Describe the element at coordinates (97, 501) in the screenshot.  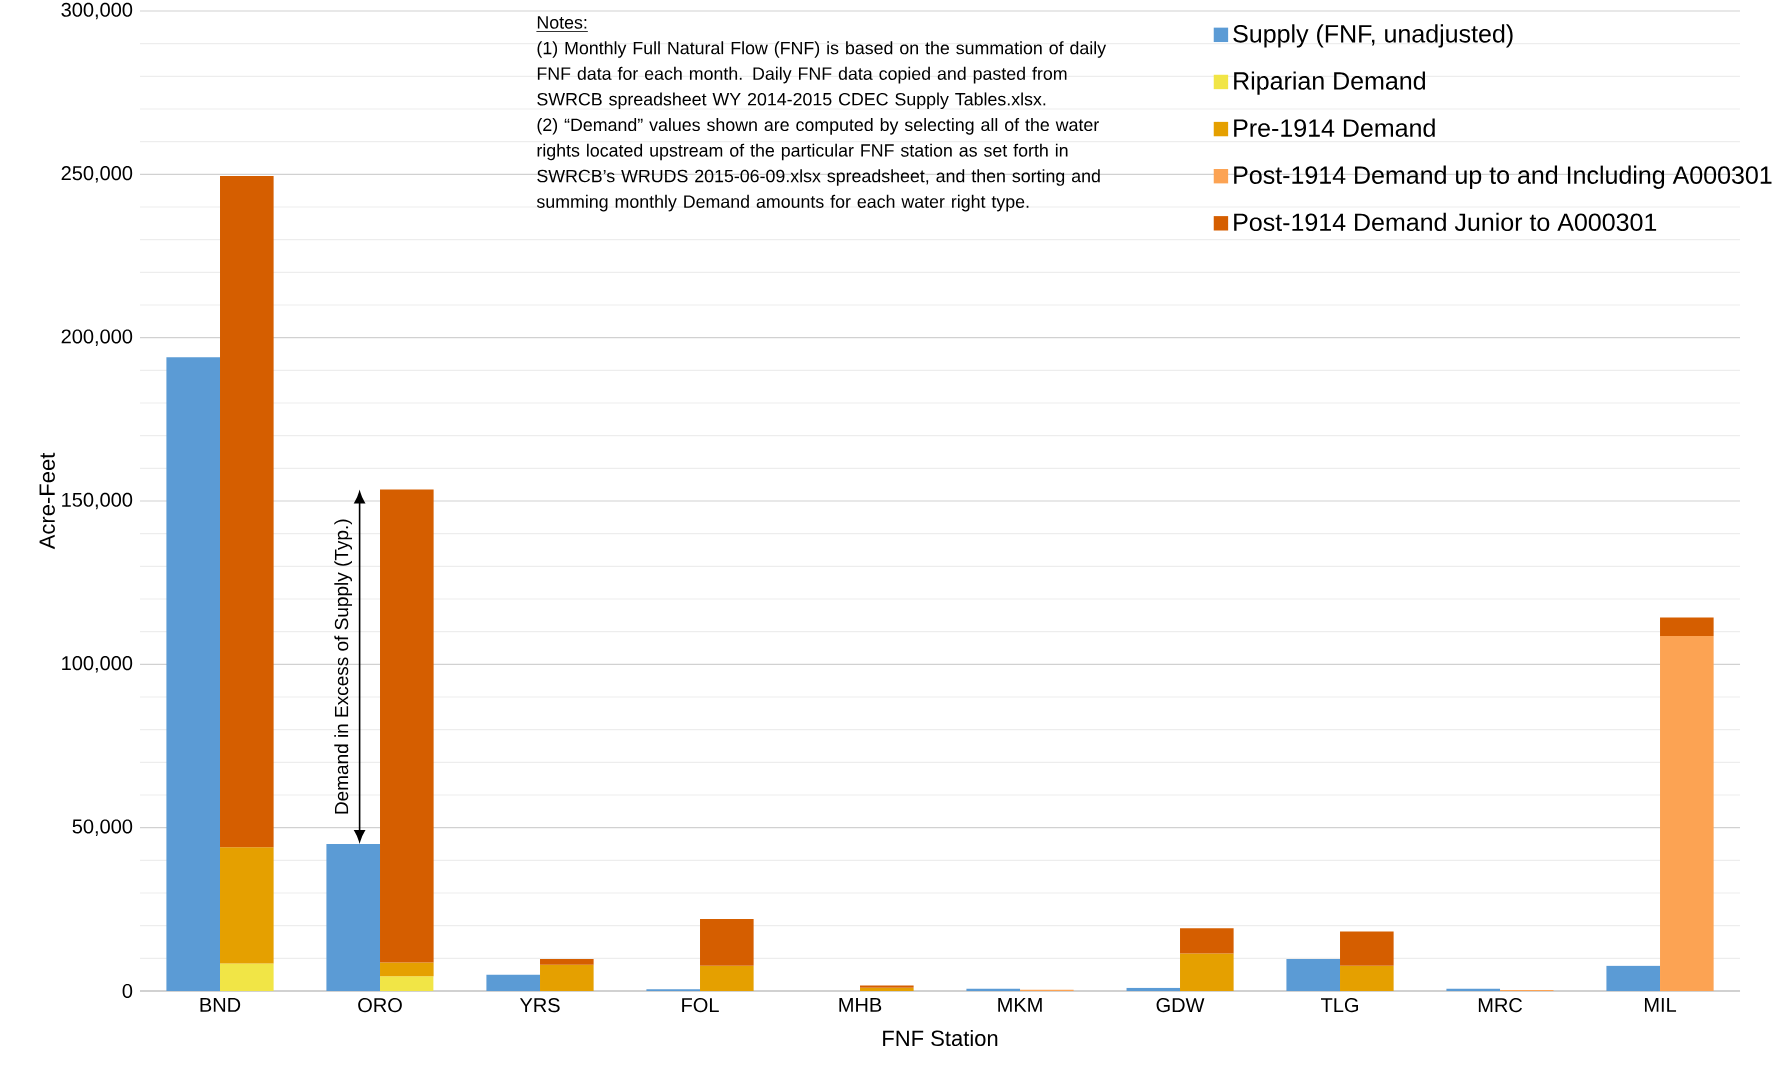
I see `y-tick-label: 150,000` at that location.